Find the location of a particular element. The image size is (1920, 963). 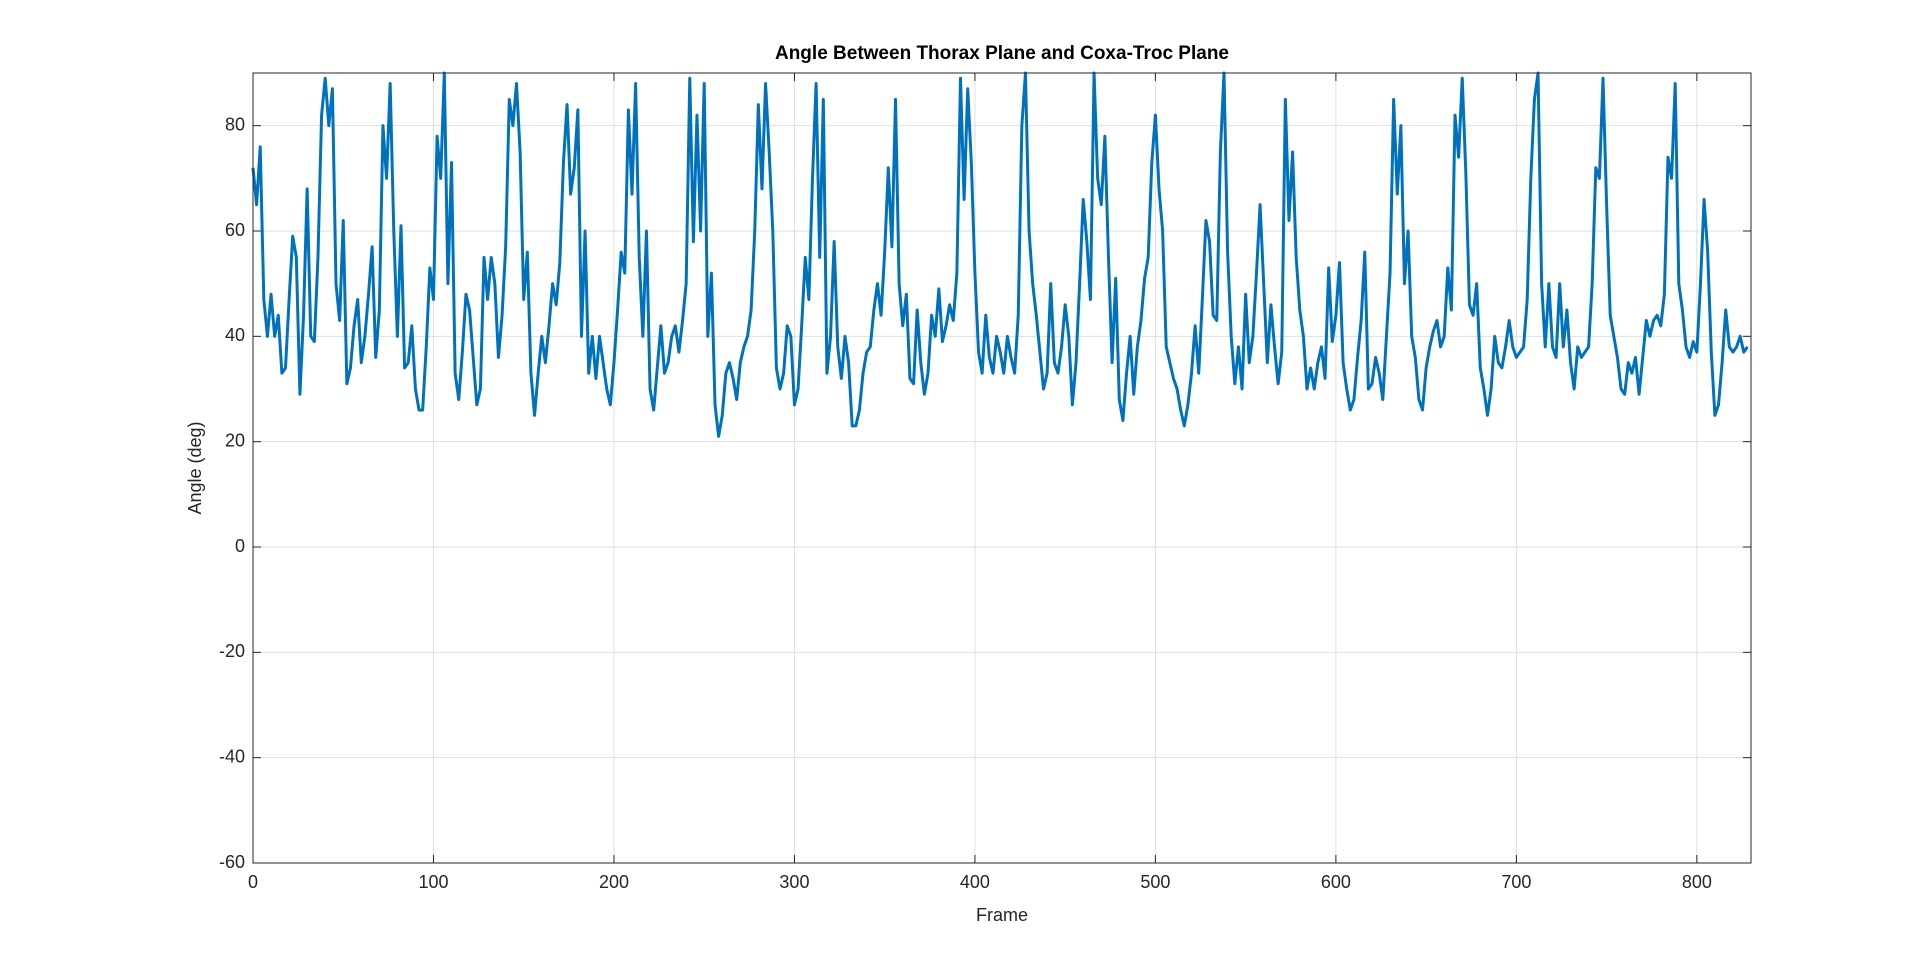

y-tick-label: -40 is located at coordinates (232, 756).